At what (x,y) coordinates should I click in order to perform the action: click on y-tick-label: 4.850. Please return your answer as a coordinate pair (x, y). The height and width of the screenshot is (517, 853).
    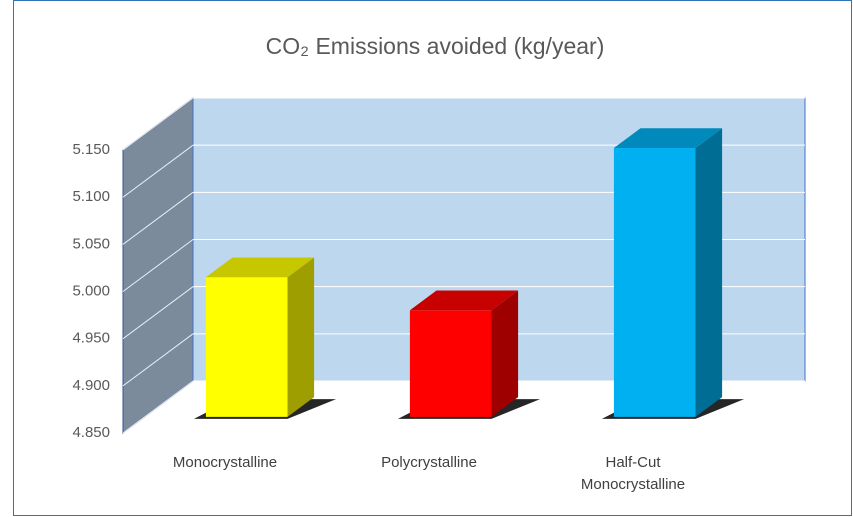
    Looking at the image, I should click on (91, 432).